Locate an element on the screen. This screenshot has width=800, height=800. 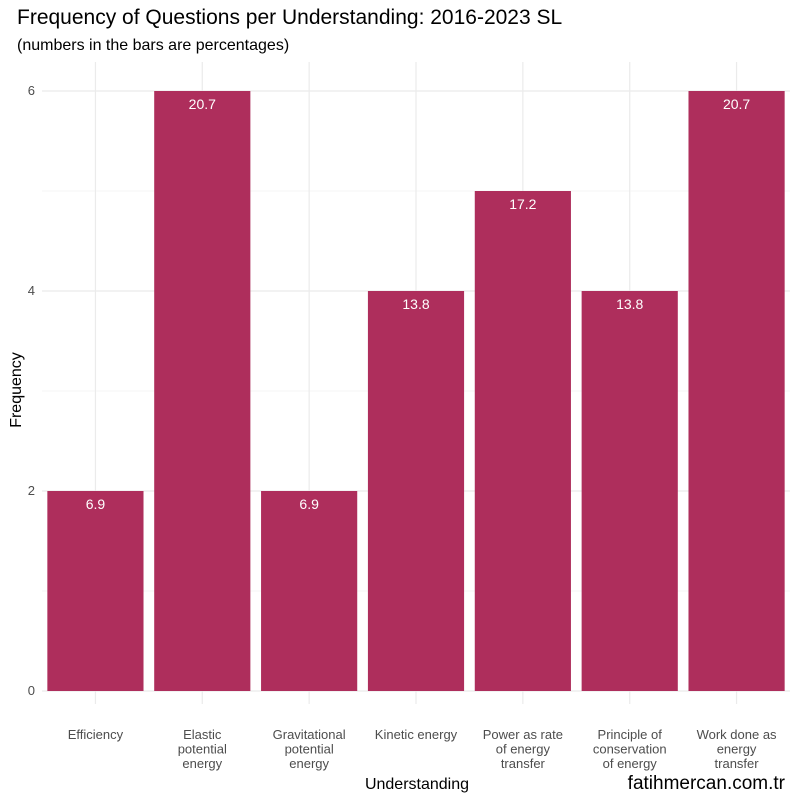
chart-subtitle: (numbers in the bars are percentages) is located at coordinates (153, 45).